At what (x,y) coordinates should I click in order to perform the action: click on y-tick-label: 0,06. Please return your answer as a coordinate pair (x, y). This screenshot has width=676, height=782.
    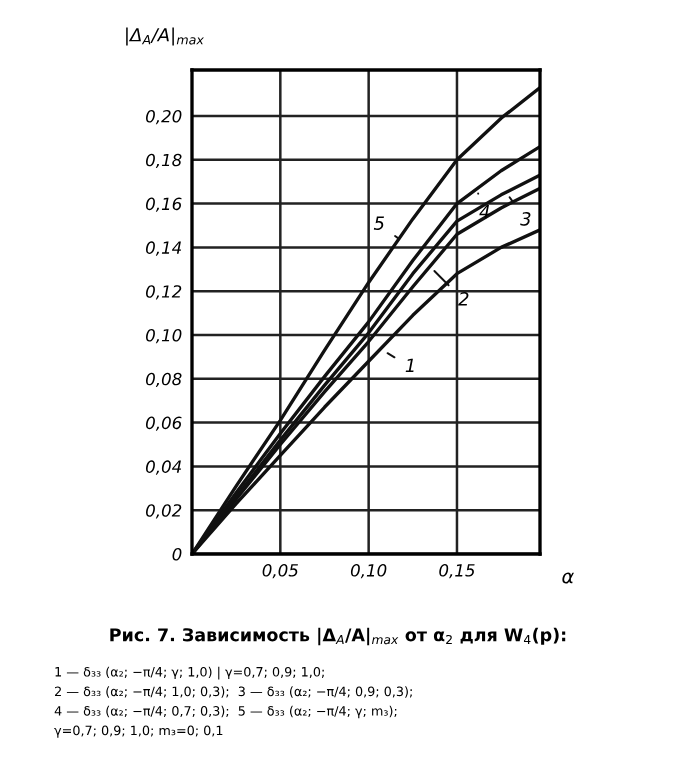
    Looking at the image, I should click on (164, 423).